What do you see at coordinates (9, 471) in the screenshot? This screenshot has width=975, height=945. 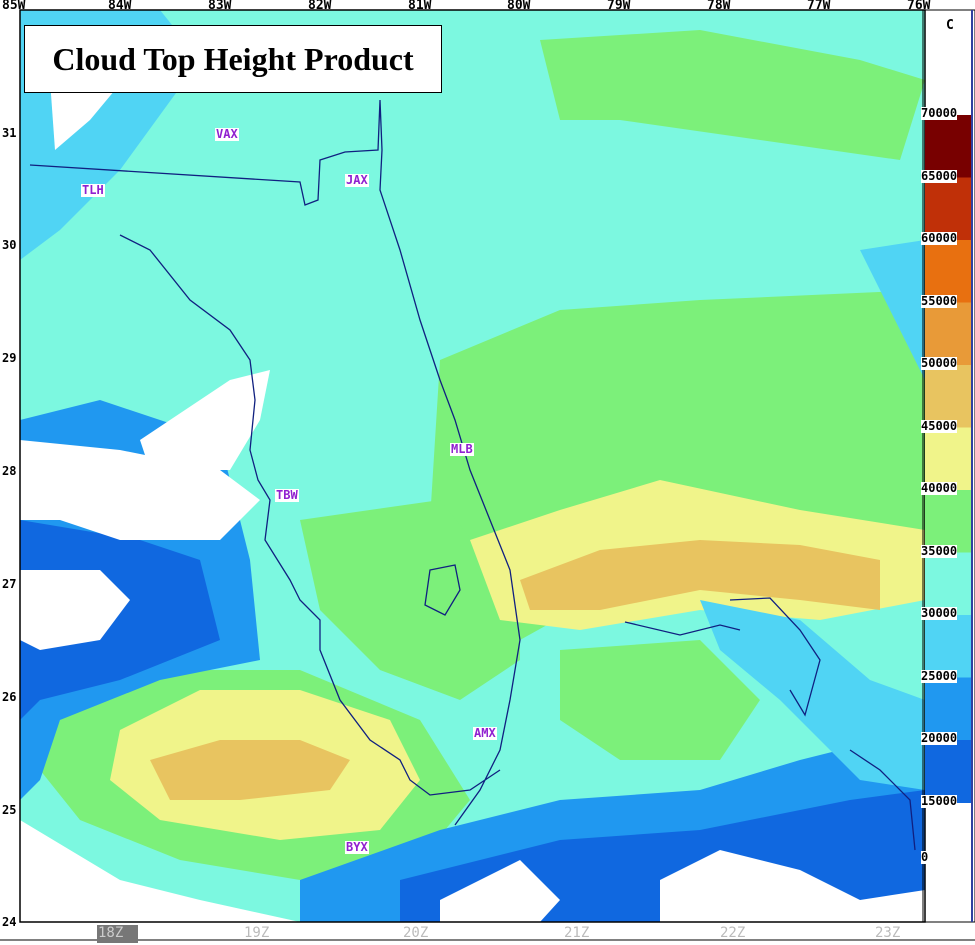 I see `lat-label: 28` at bounding box center [9, 471].